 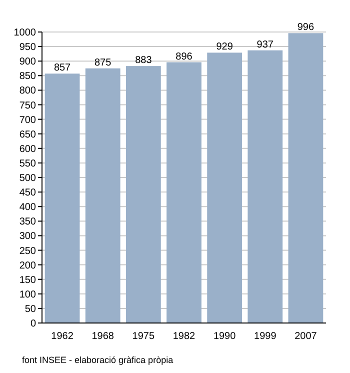 I want to click on data-label: 929, so click(x=225, y=47).